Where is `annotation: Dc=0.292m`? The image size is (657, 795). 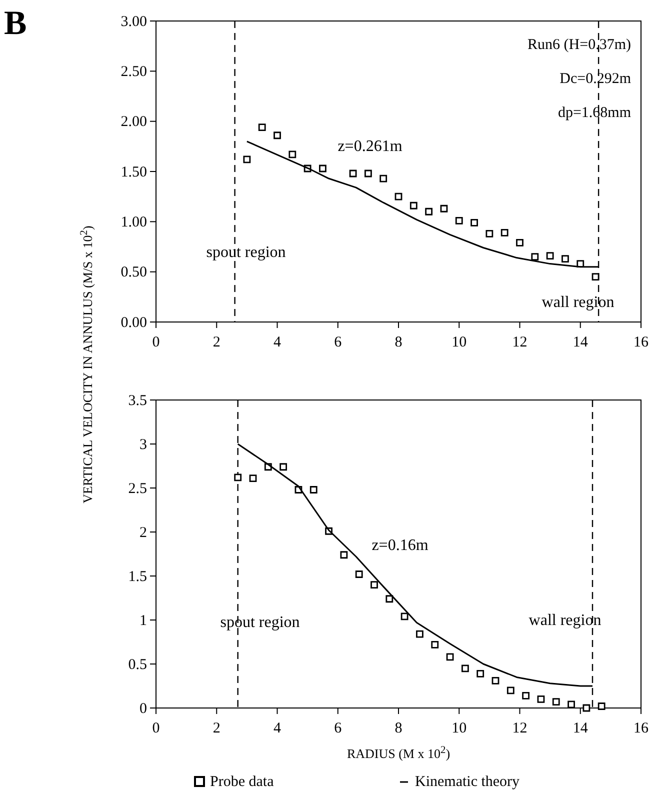
annotation: Dc=0.292m is located at coordinates (596, 79).